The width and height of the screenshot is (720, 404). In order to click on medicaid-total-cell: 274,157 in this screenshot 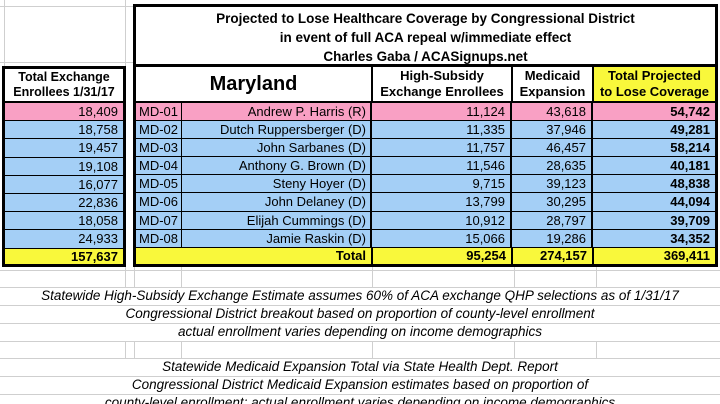, I will do `click(553, 256)`.